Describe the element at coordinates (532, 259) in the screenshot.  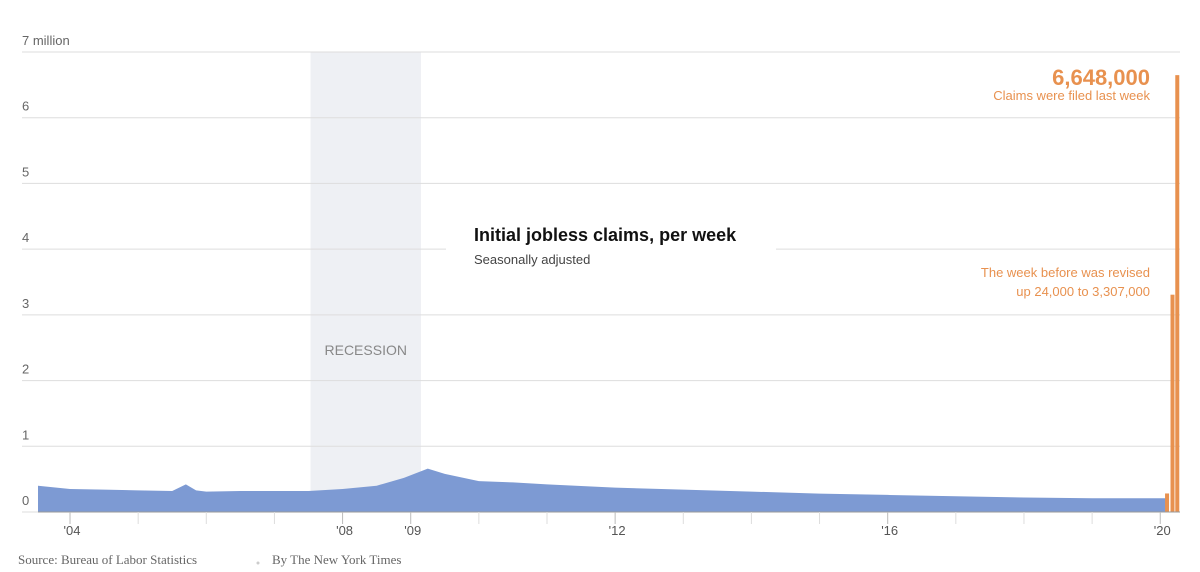
I see `chart-subtitle: Seasonally adjusted` at that location.